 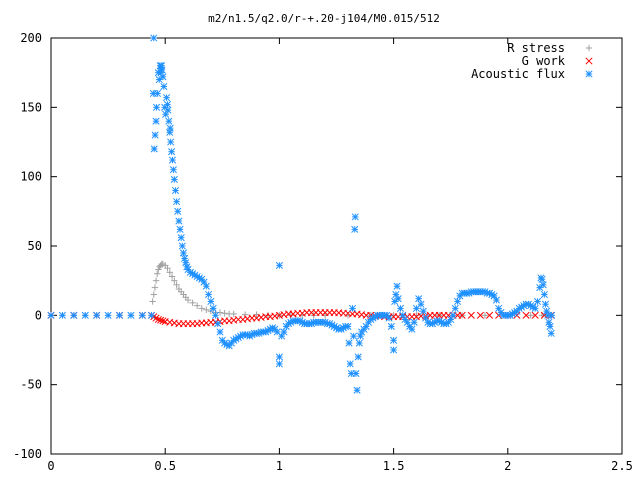 What do you see at coordinates (31, 107) in the screenshot?
I see `y-tick-label: 150` at bounding box center [31, 107].